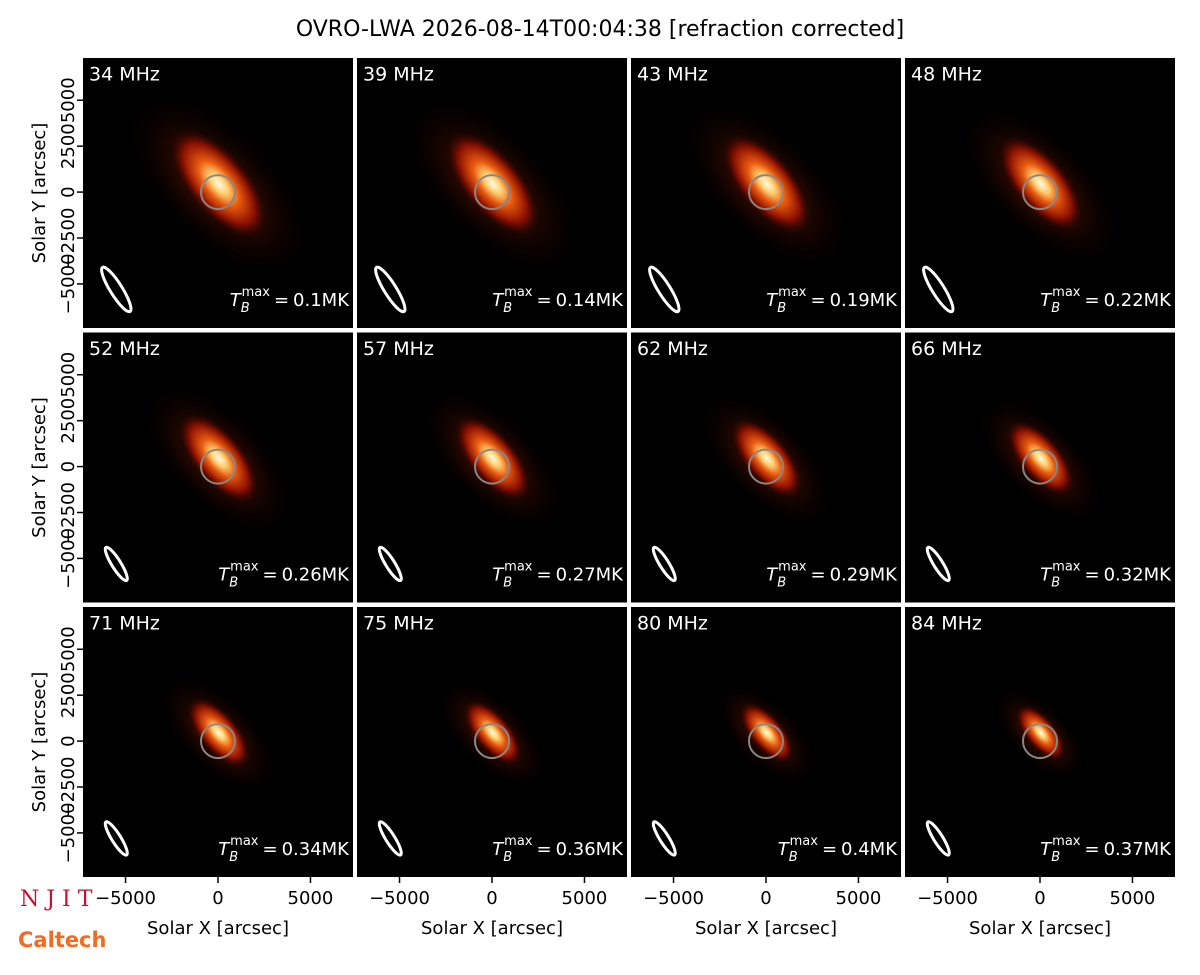 The image size is (1200, 975). Describe the element at coordinates (590, 300) in the screenshot. I see `tb-value: 0.14MK` at that location.